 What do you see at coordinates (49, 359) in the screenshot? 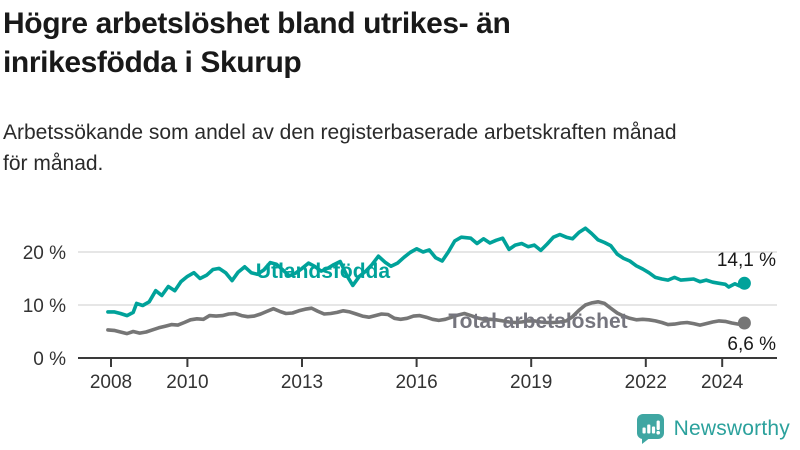
I see `y-axis-label: 0 %` at bounding box center [49, 359].